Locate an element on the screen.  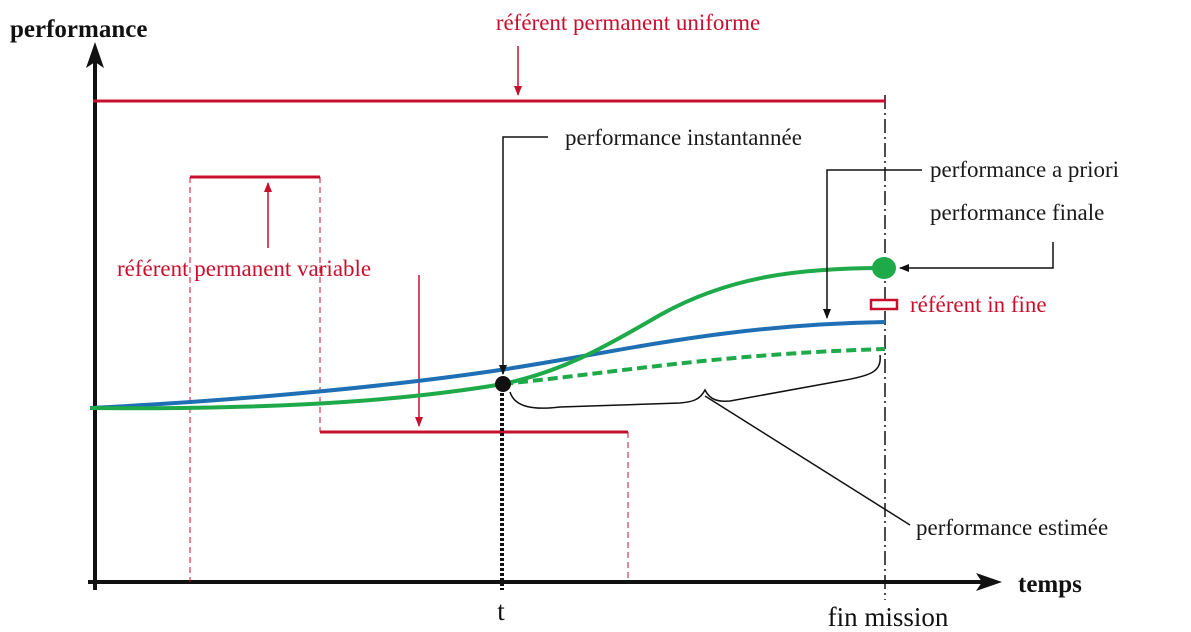
ref-variable-label: référent permanent variable is located at coordinates (244, 268).